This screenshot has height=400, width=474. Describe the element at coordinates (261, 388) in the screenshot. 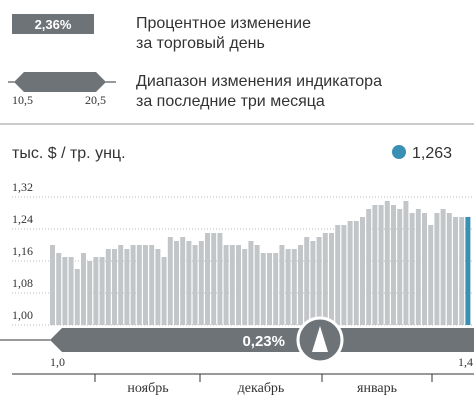

I see `x-label: декабрь` at that location.